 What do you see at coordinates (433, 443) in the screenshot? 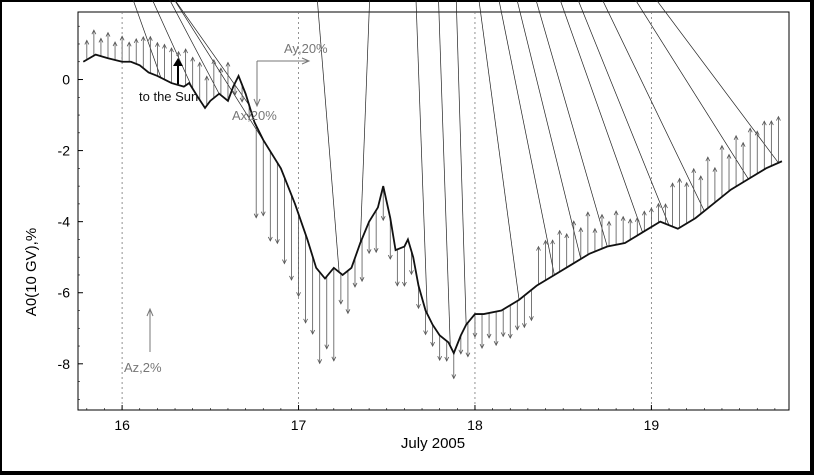
I see `x-axis-title: July 2005` at bounding box center [433, 443].